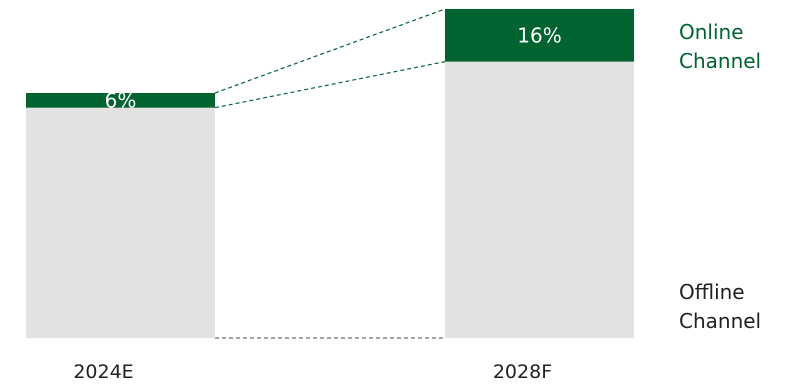 The width and height of the screenshot is (805, 384). I want to click on legend-online-line2: Channel, so click(720, 61).